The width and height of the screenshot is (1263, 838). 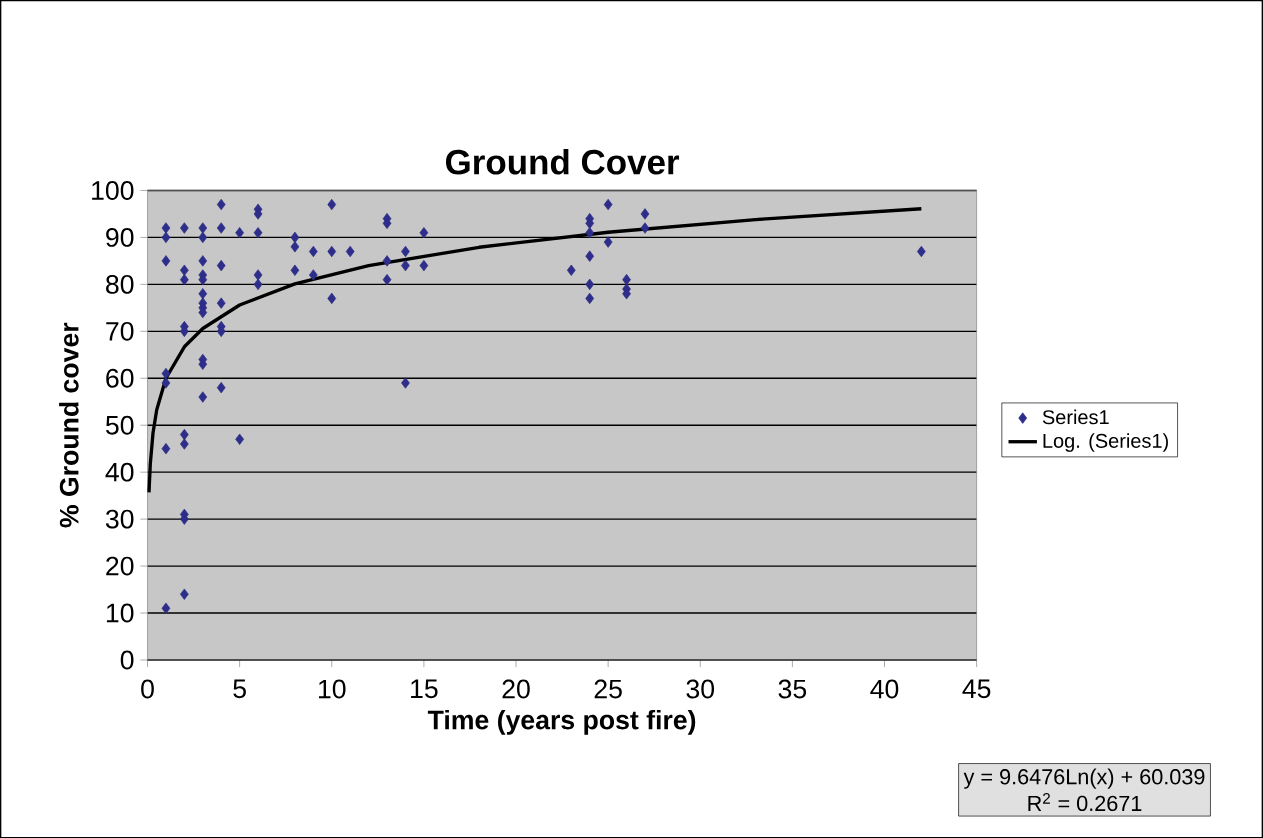 I want to click on y-tick-label: 30, so click(x=119, y=519).